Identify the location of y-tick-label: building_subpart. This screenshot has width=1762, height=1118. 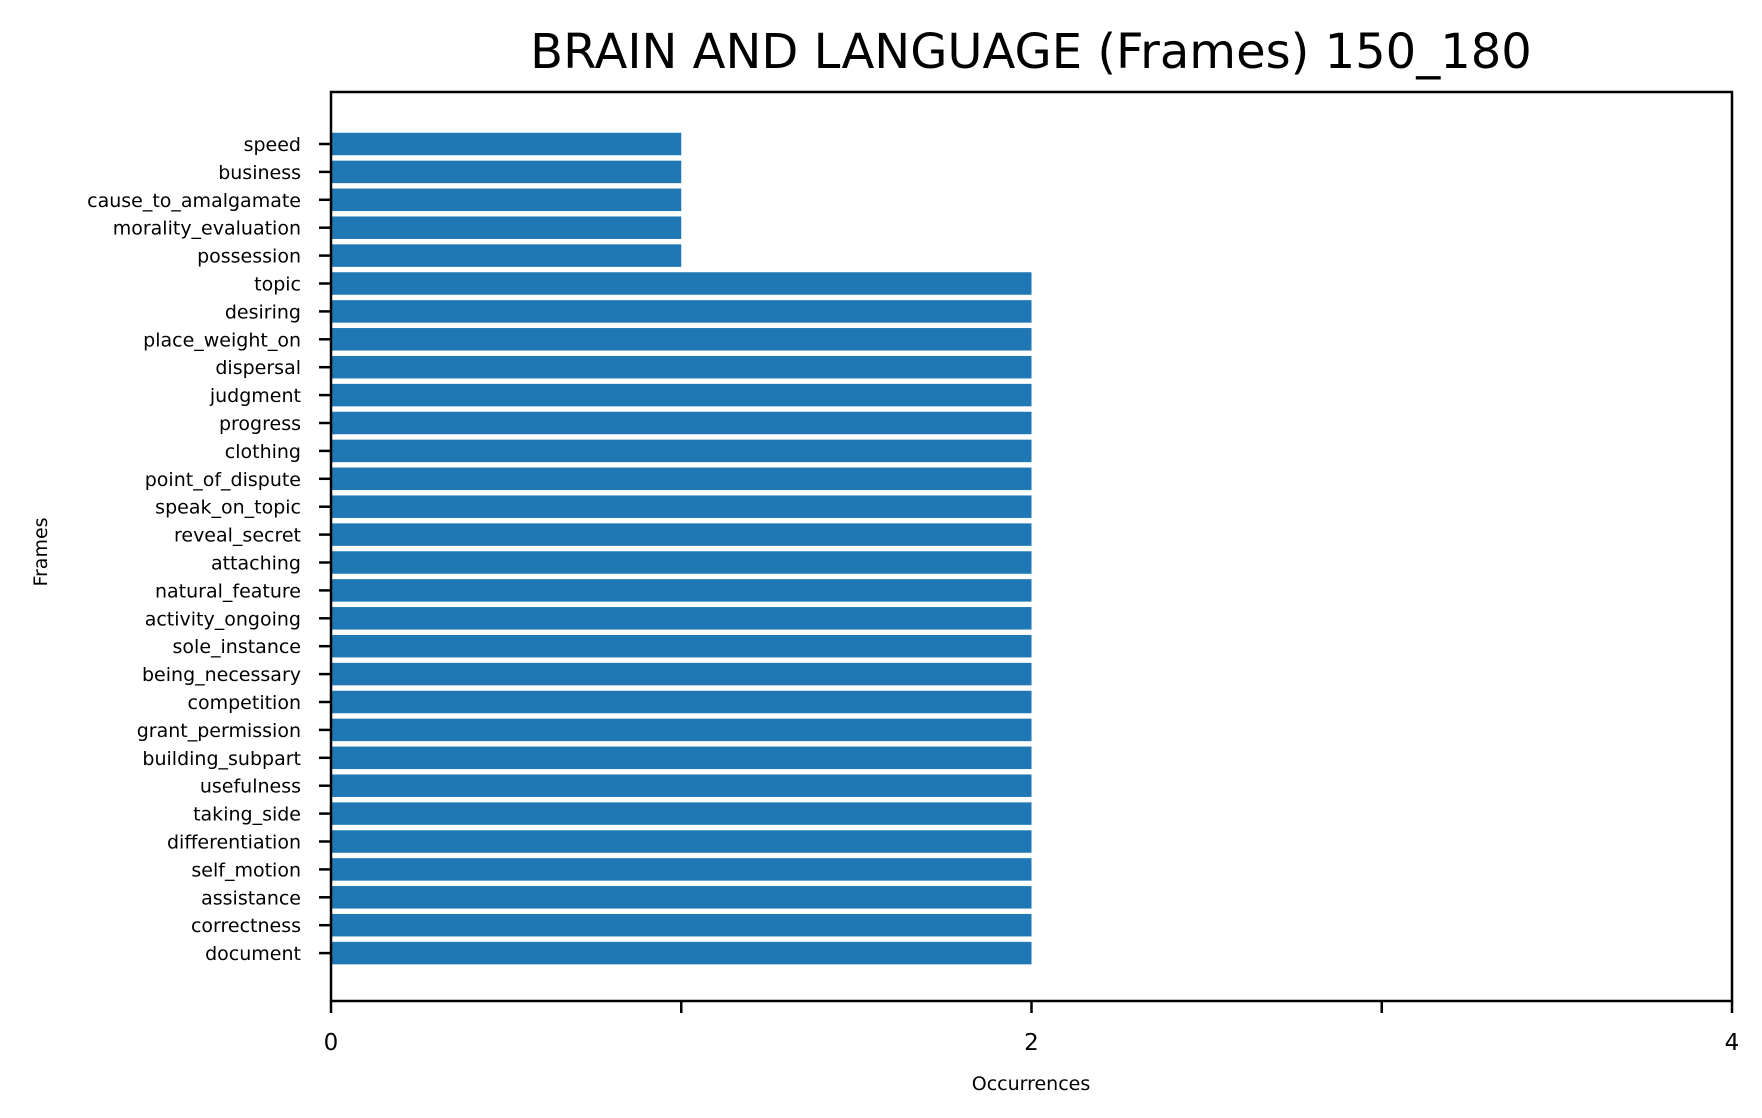
(221, 759).